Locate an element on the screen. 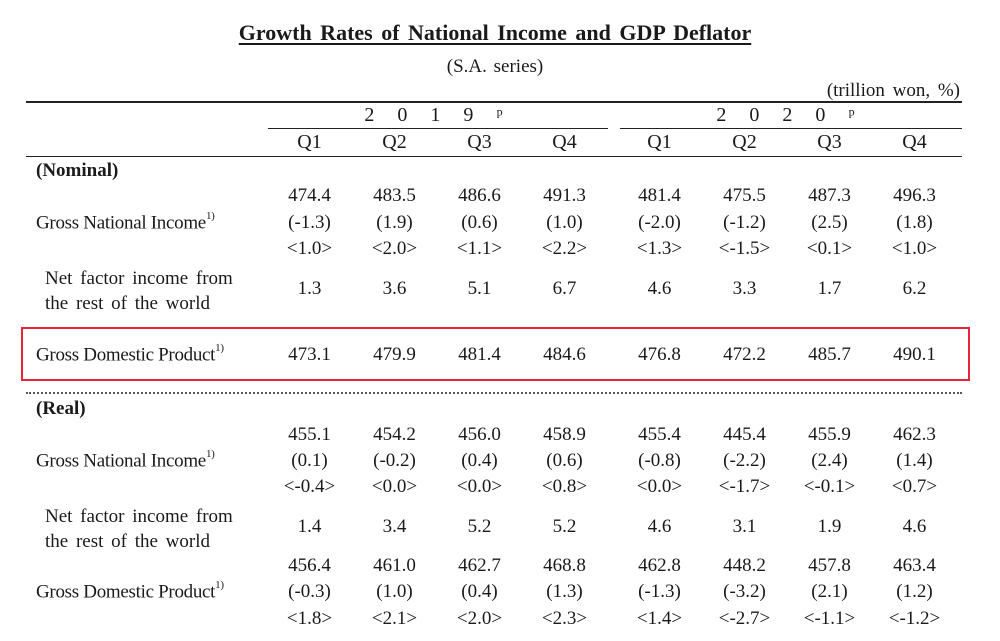 The width and height of the screenshot is (1000, 641). table-subtitle: (S.A. series) is located at coordinates (495, 66).